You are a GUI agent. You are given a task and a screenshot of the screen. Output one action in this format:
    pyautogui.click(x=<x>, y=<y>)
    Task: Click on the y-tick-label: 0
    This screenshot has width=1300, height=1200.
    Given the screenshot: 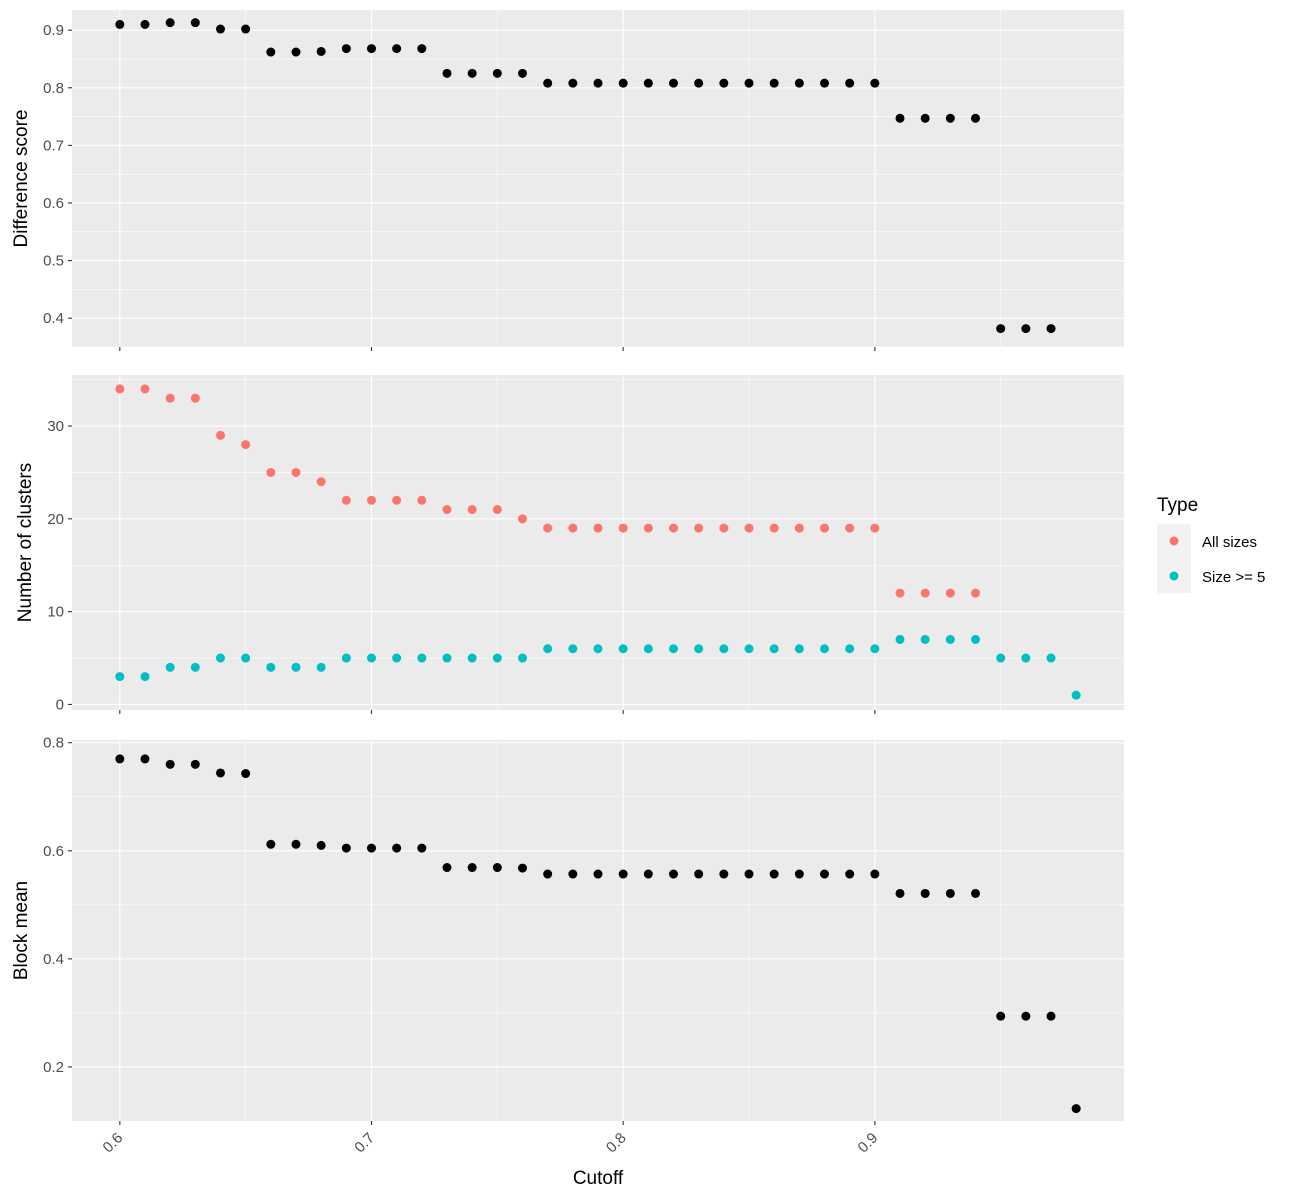 What is the action you would take?
    pyautogui.click(x=60, y=704)
    